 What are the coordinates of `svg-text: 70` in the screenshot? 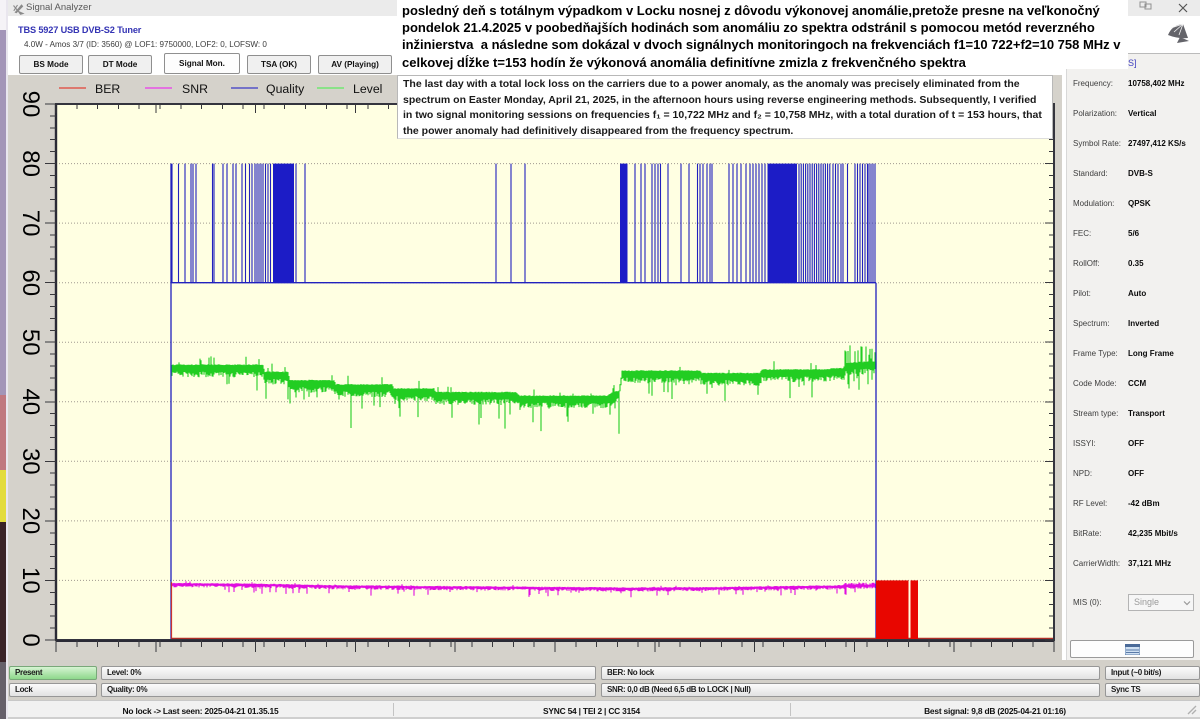 It's located at (30, 223).